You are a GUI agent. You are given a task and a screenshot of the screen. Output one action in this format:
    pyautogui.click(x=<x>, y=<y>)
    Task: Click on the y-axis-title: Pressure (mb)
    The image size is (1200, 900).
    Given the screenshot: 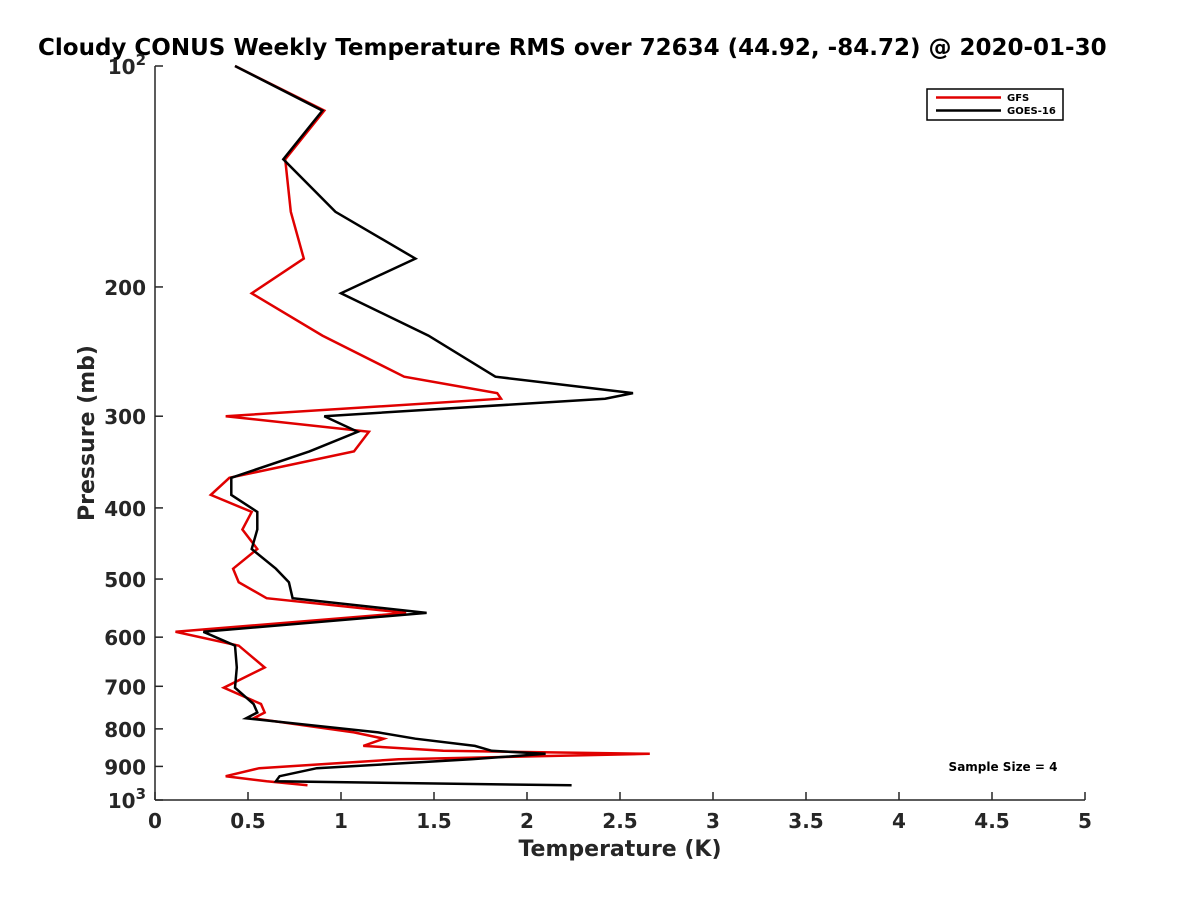 What is the action you would take?
    pyautogui.click(x=87, y=433)
    